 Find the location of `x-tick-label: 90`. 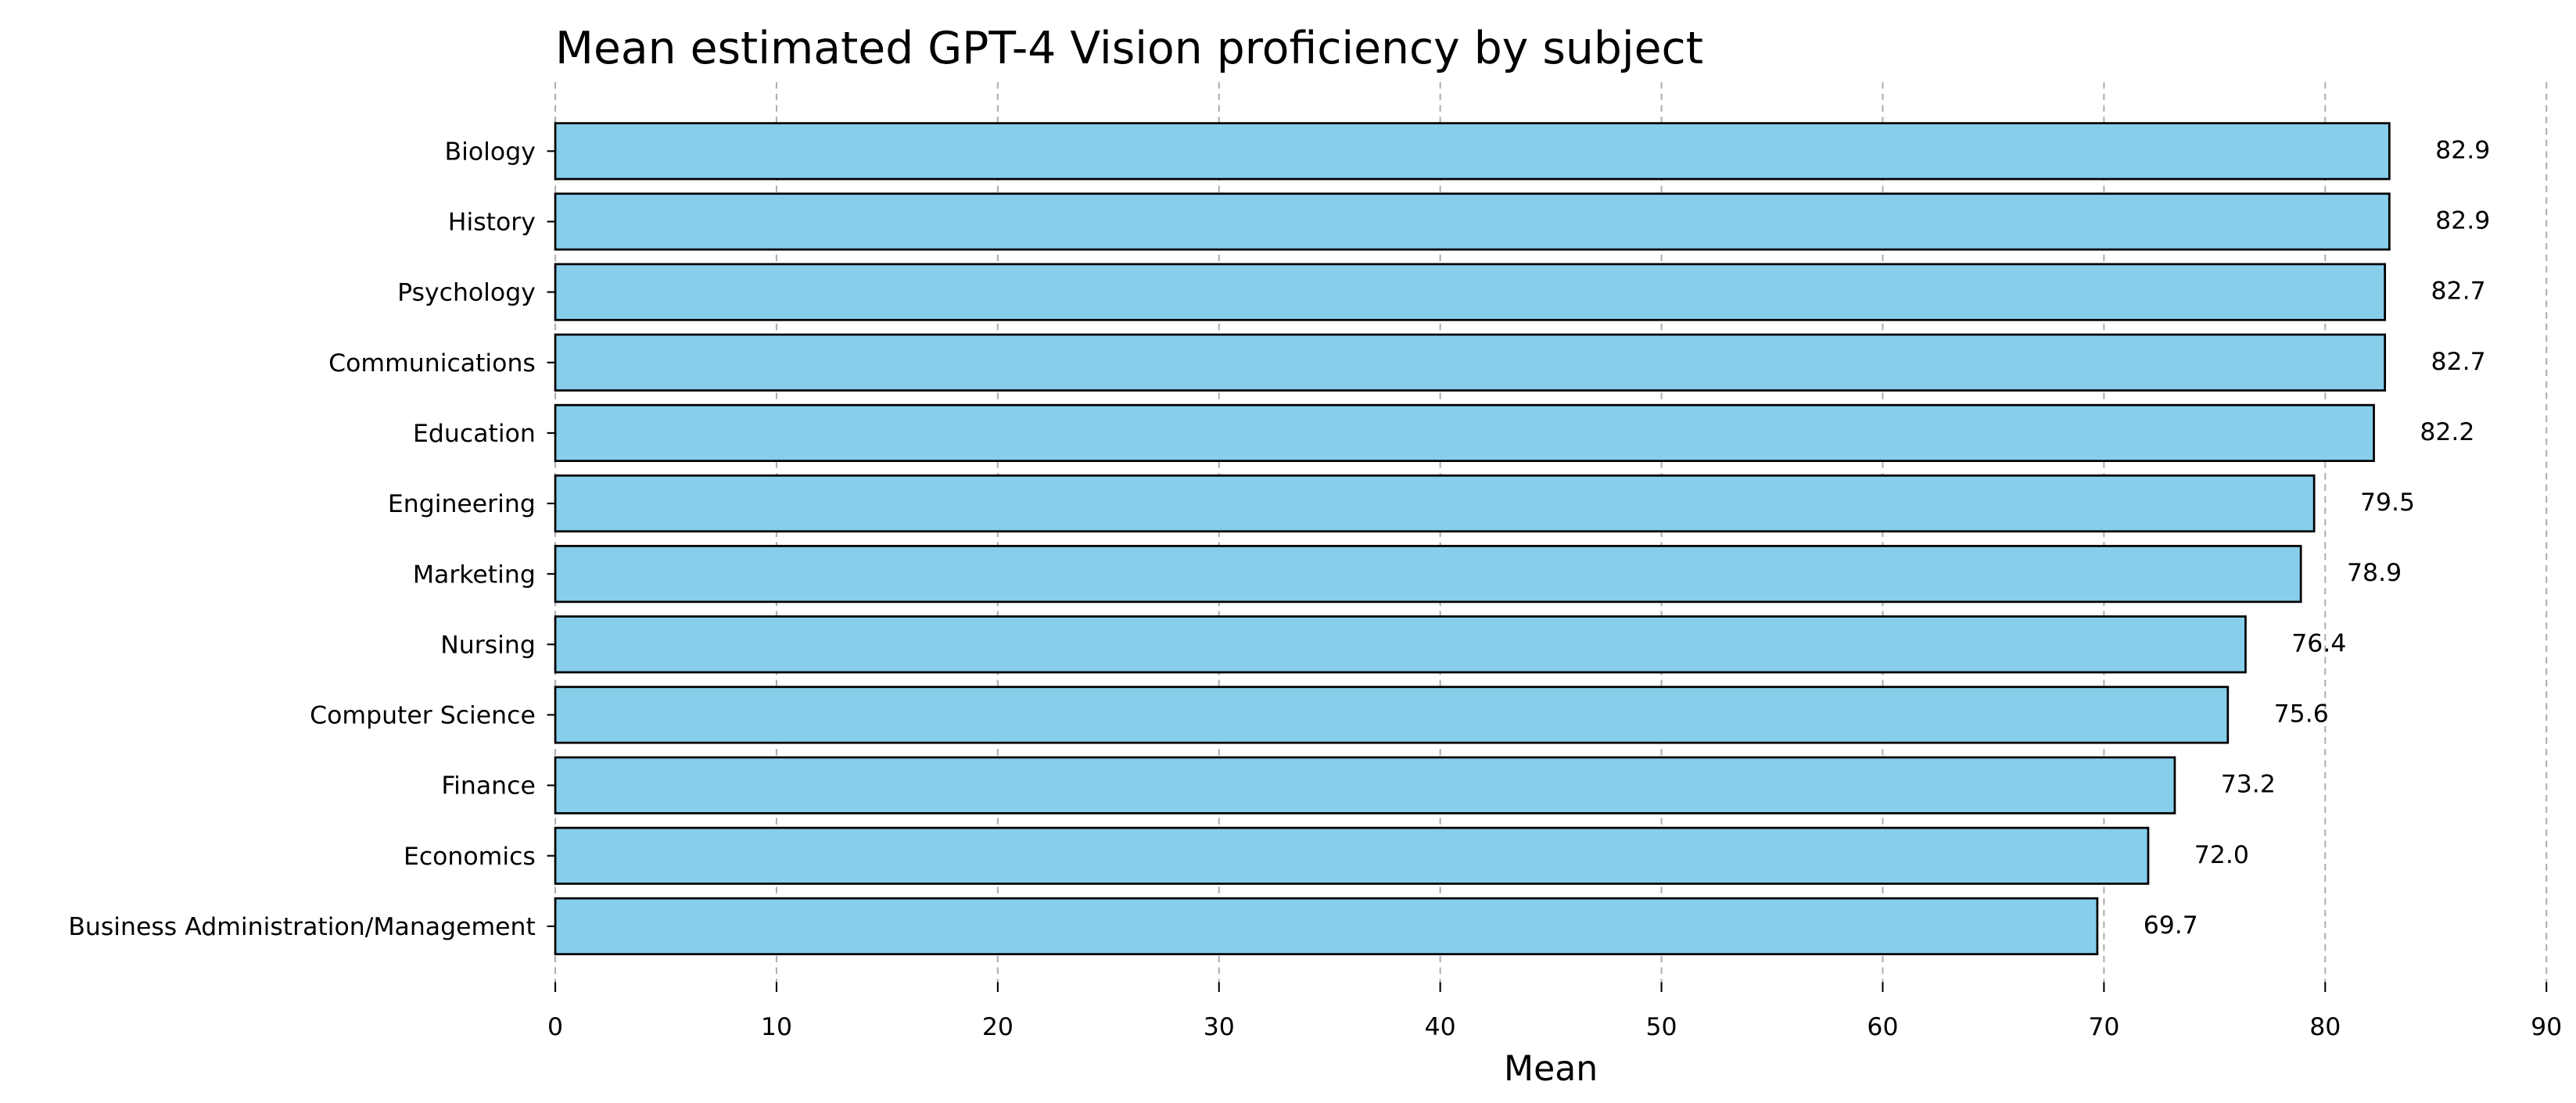

x-tick-label: 90 is located at coordinates (2546, 1027).